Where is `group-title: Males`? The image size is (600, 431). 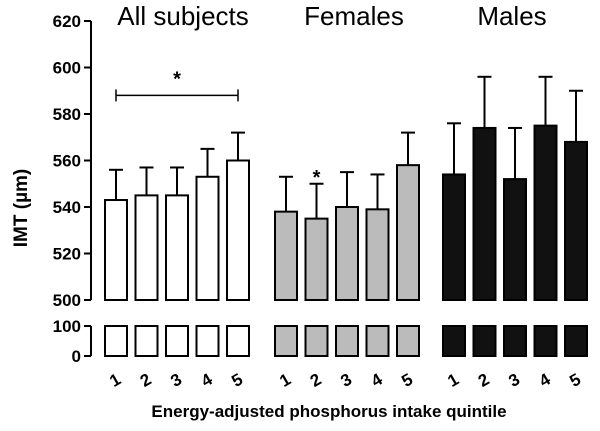 group-title: Males is located at coordinates (511, 16).